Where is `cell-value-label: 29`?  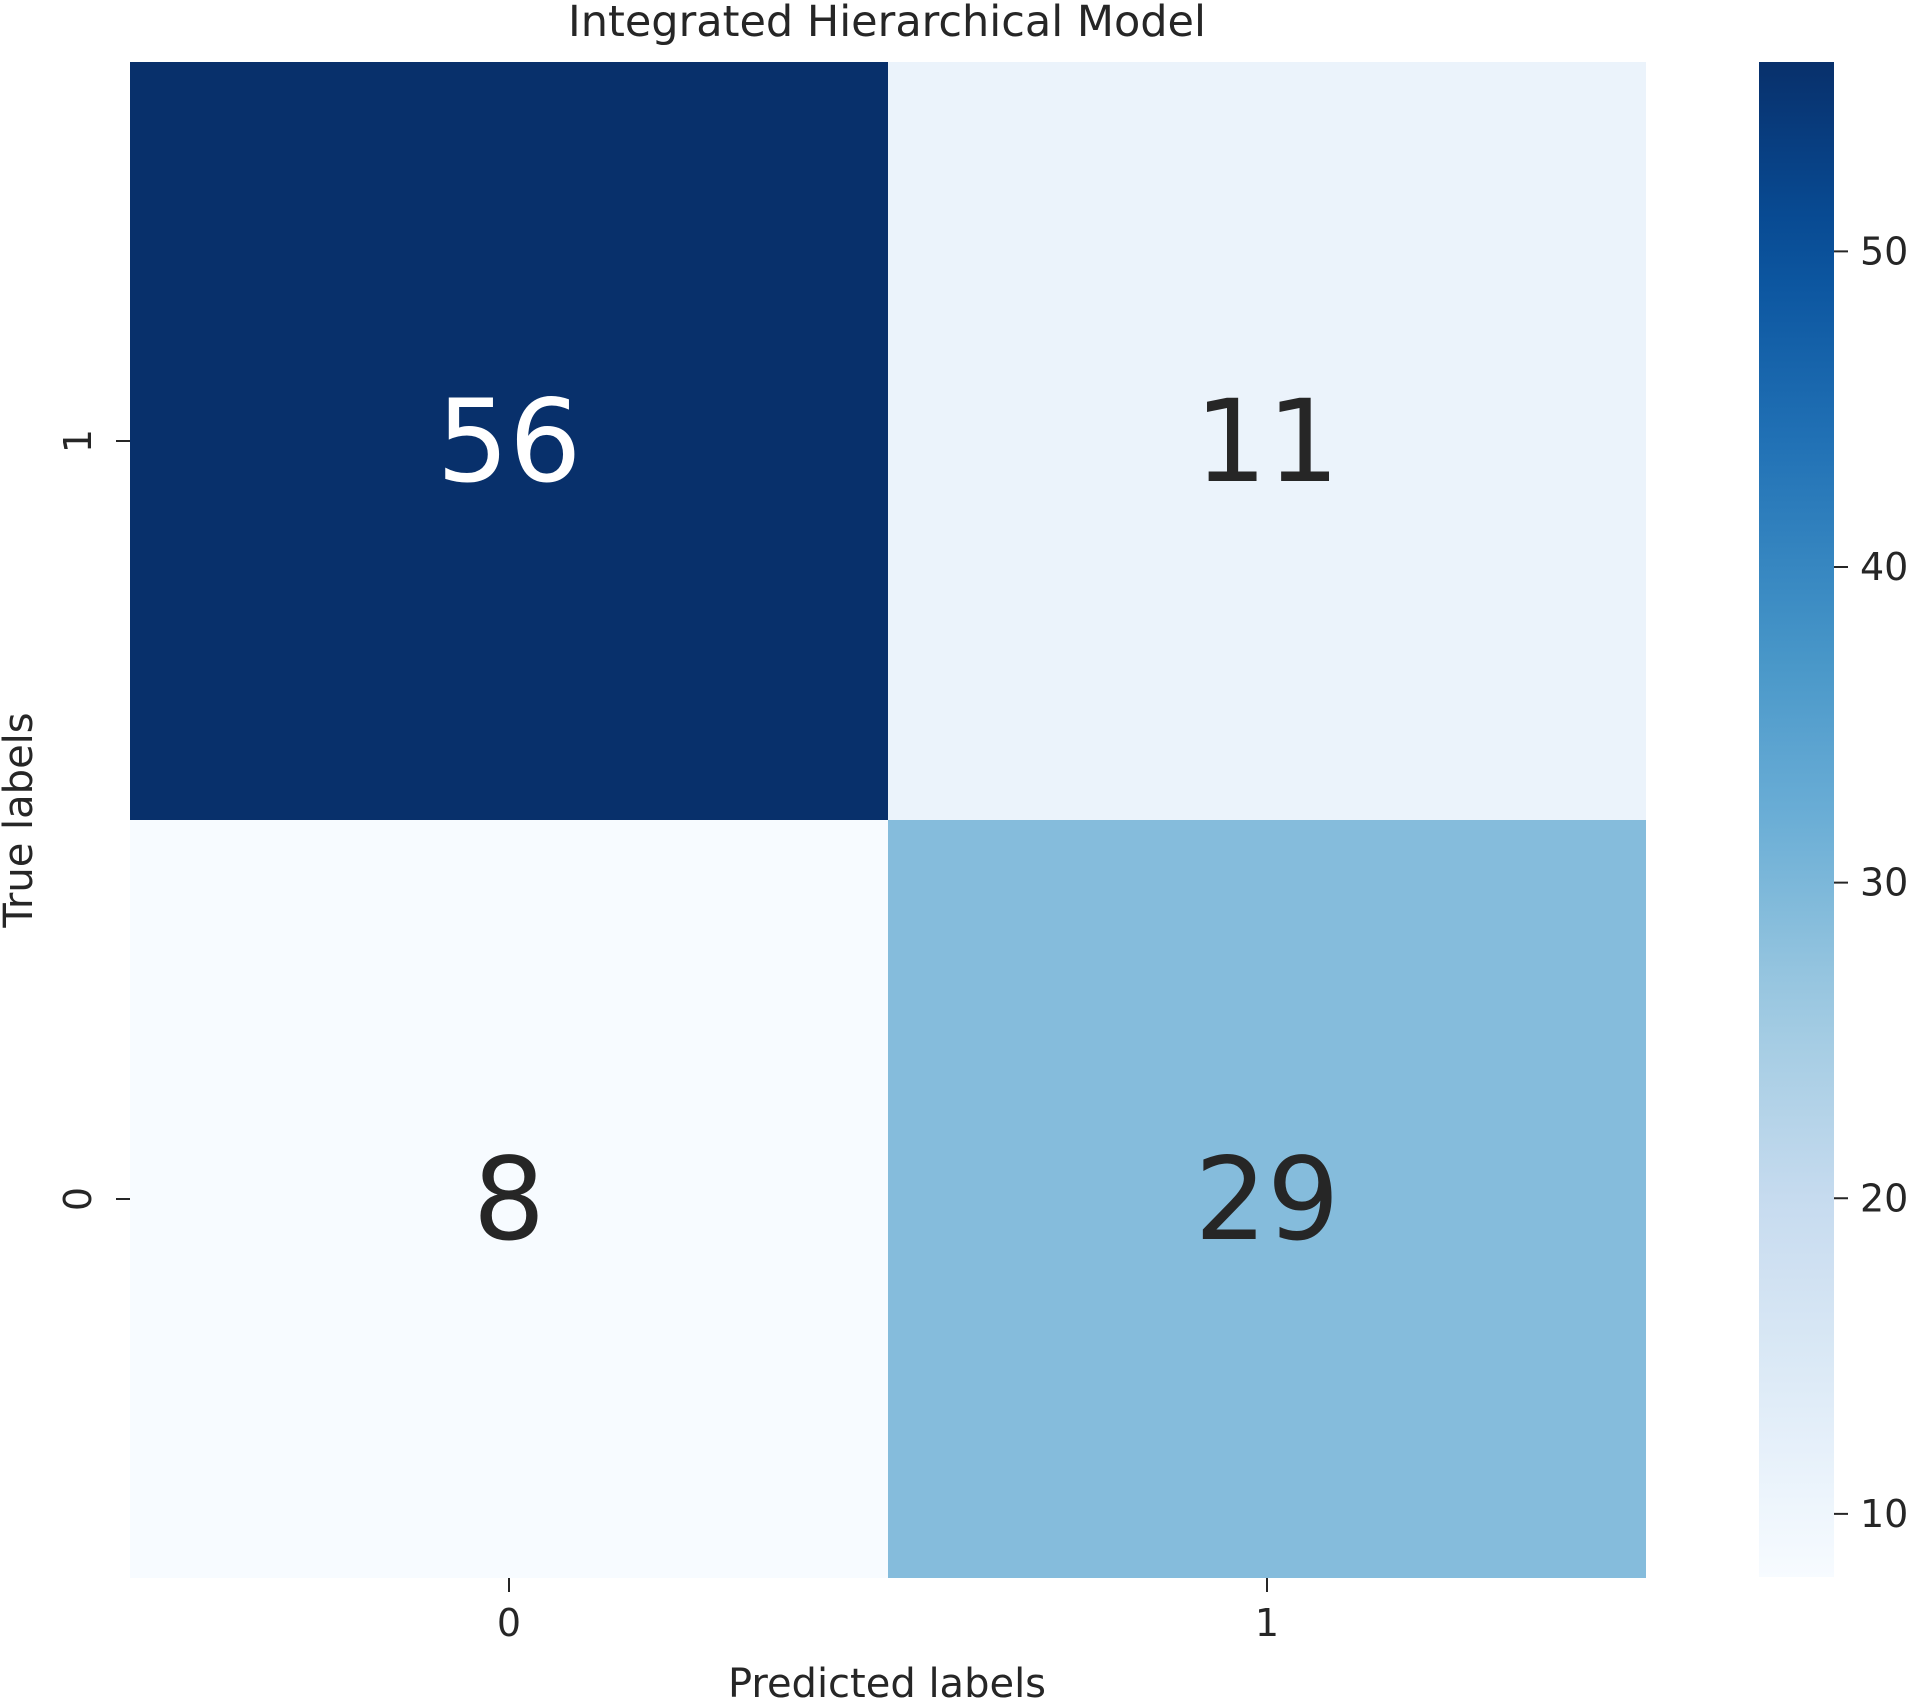 cell-value-label: 29 is located at coordinates (1266, 1199).